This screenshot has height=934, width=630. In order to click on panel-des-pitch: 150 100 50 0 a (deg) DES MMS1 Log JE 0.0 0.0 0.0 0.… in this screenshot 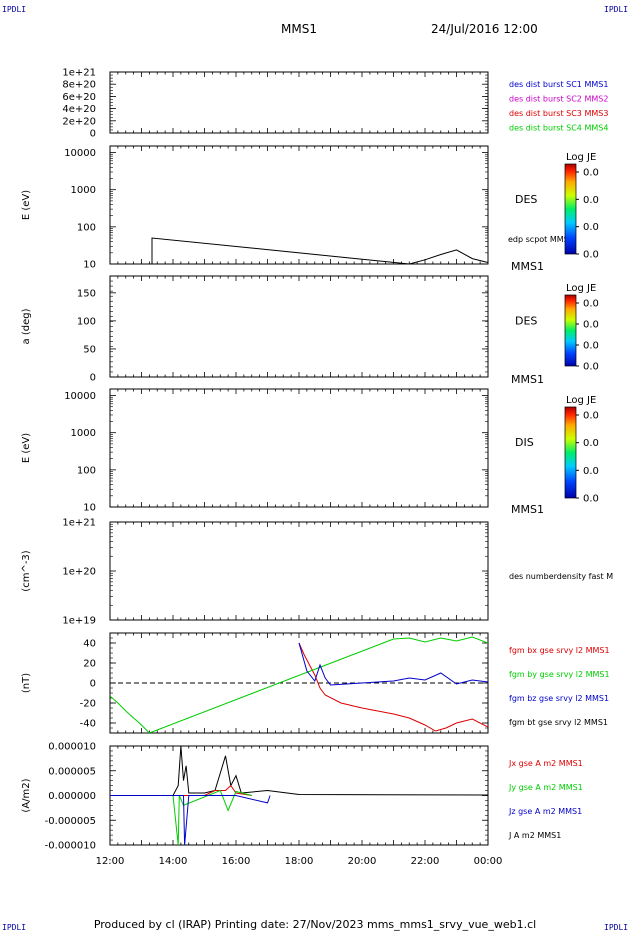, I will do `click(310, 330)`.